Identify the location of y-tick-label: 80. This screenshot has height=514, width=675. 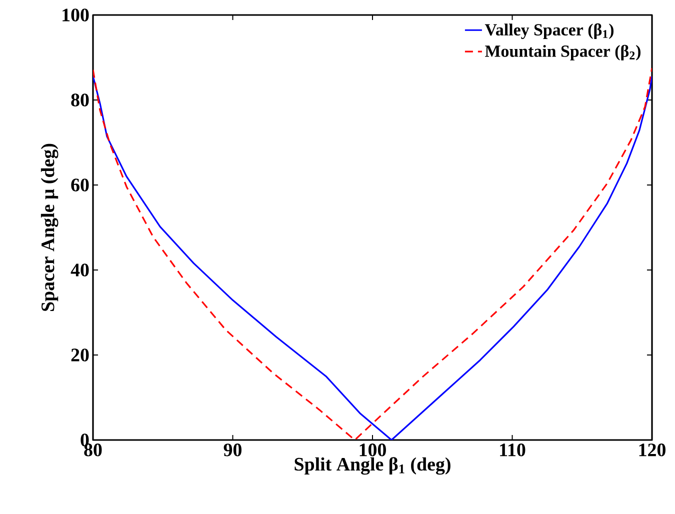
(80, 100).